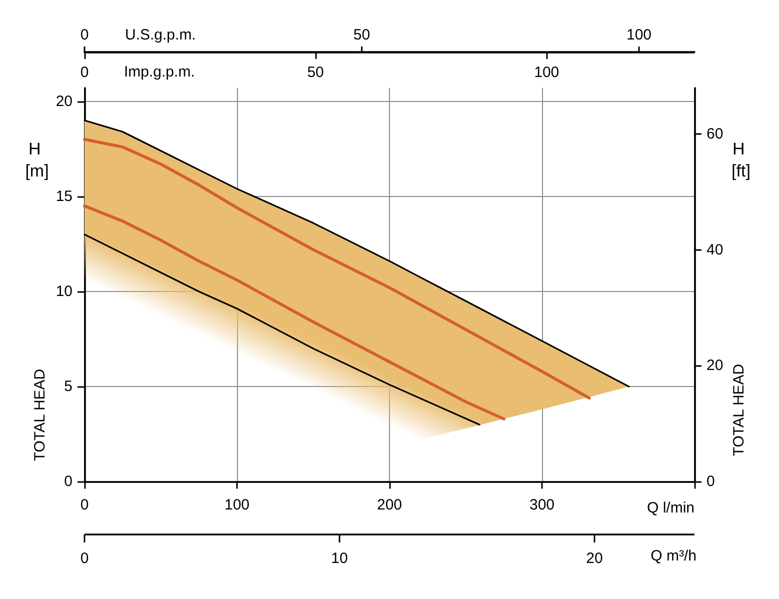 The height and width of the screenshot is (599, 779). Describe the element at coordinates (68, 481) in the screenshot. I see `y-tick-label: 0` at that location.